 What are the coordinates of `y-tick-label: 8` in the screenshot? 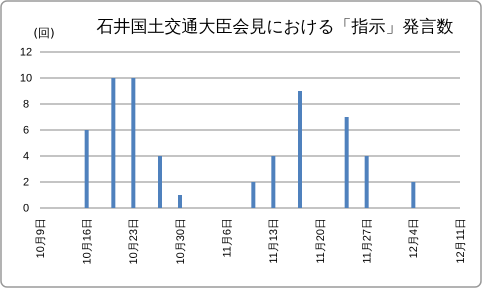 It's located at (26, 104).